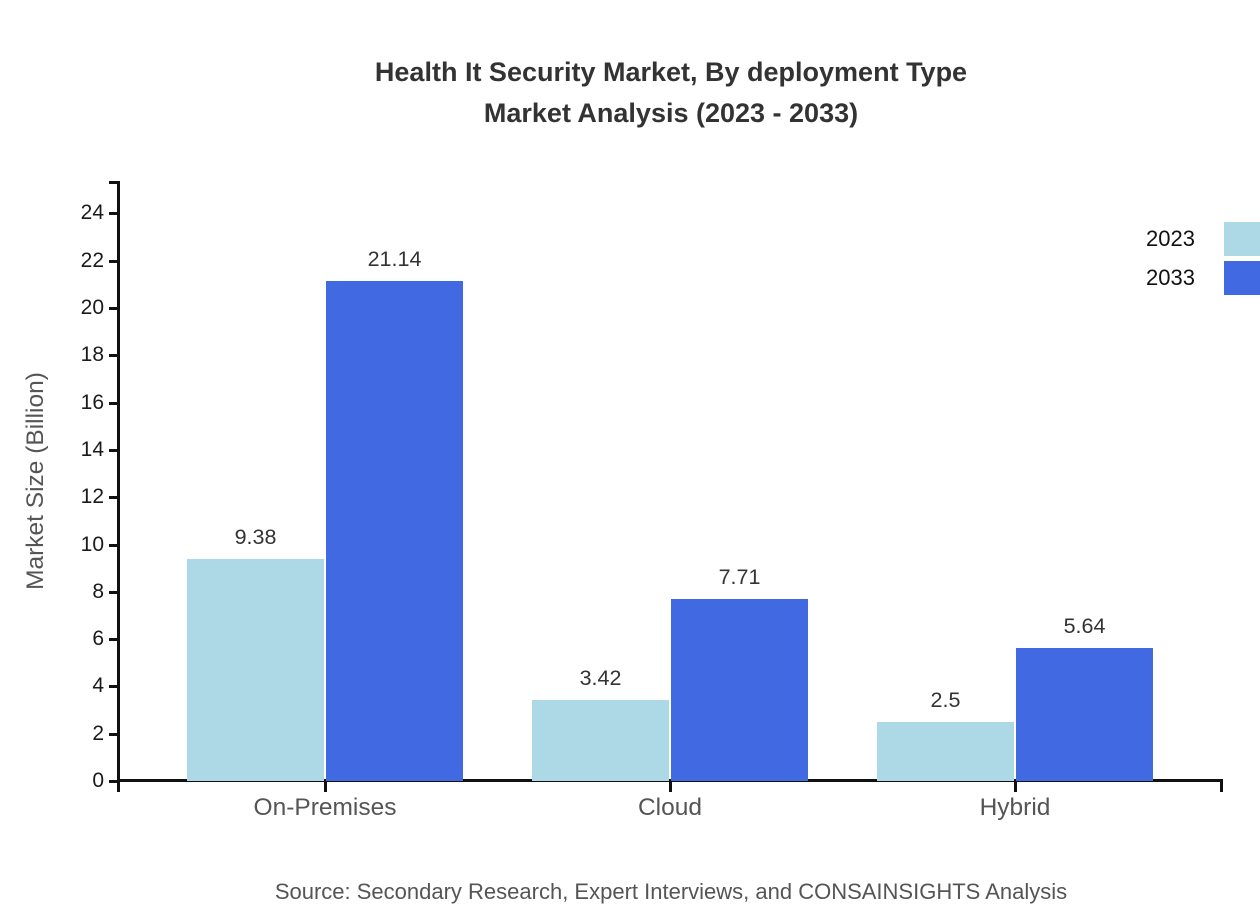 The height and width of the screenshot is (920, 1260). What do you see at coordinates (98, 685) in the screenshot?
I see `y-tick-label: 4` at bounding box center [98, 685].